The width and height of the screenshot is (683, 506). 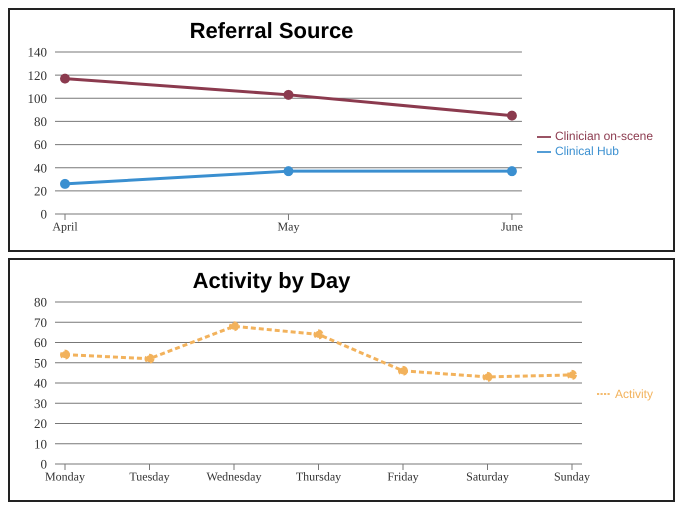 What do you see at coordinates (65, 477) in the screenshot?
I see `x-tick-label: Monday` at bounding box center [65, 477].